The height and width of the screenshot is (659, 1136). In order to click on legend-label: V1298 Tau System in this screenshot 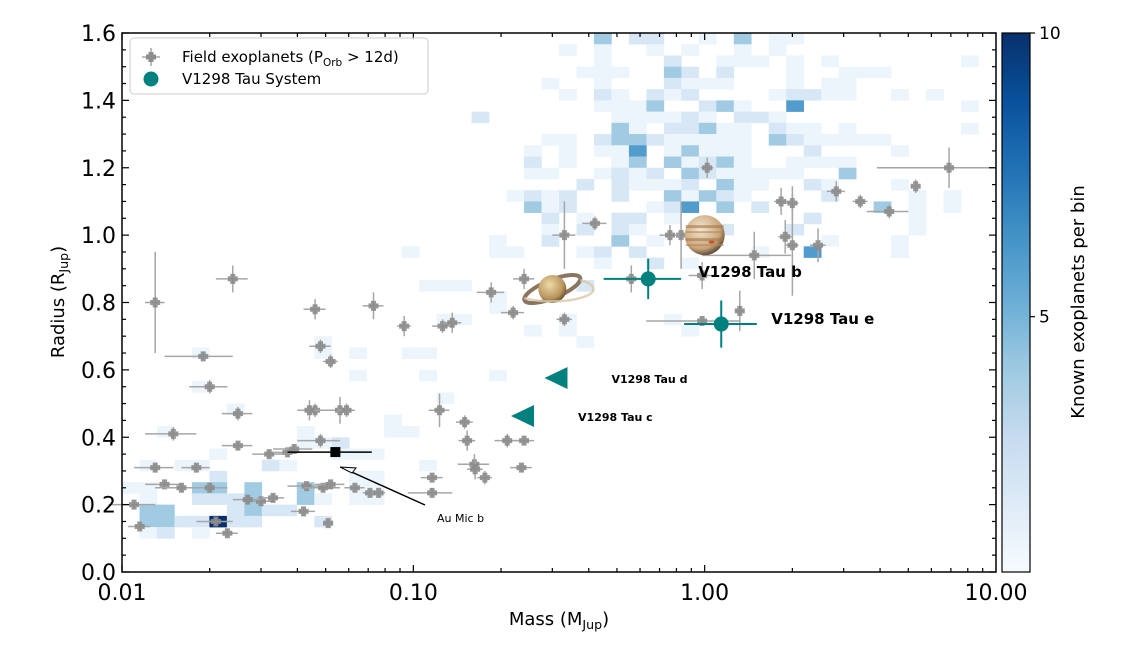, I will do `click(251, 79)`.